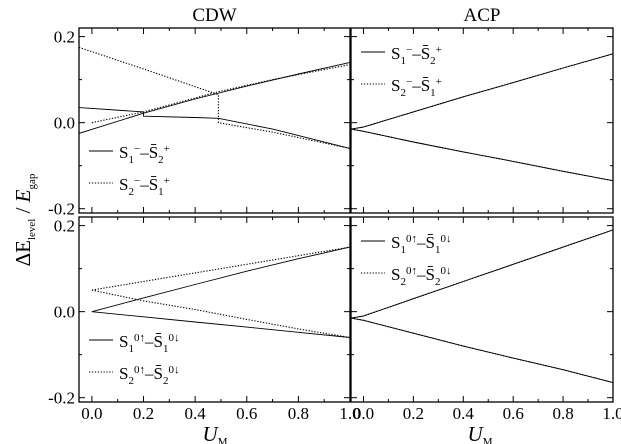  What do you see at coordinates (482, 15) in the screenshot?
I see `panel-title: ACP` at bounding box center [482, 15].